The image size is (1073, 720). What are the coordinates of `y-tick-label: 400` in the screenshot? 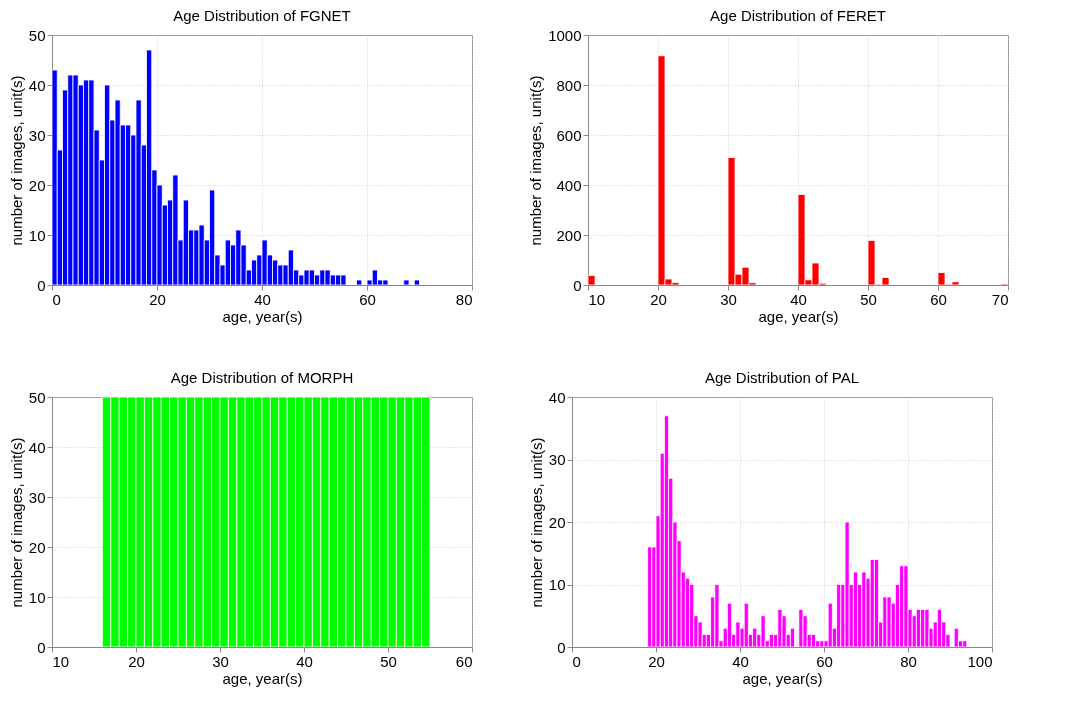 It's located at (569, 185).